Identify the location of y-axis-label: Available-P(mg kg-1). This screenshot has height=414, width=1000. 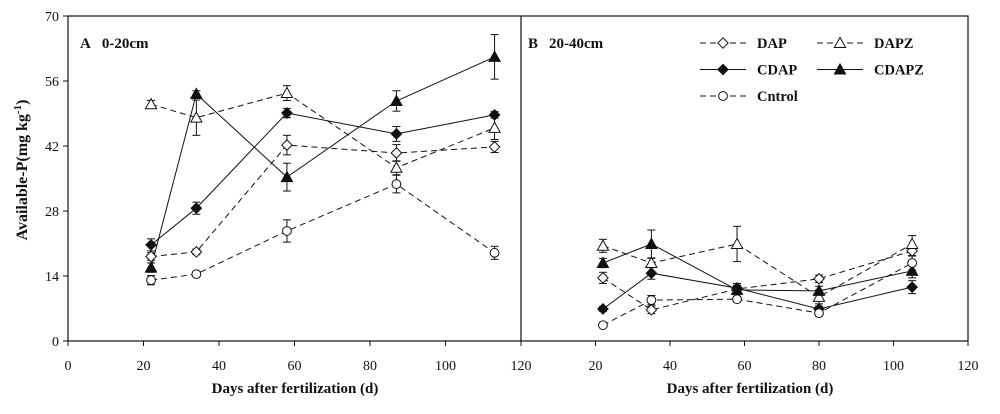
(21, 170).